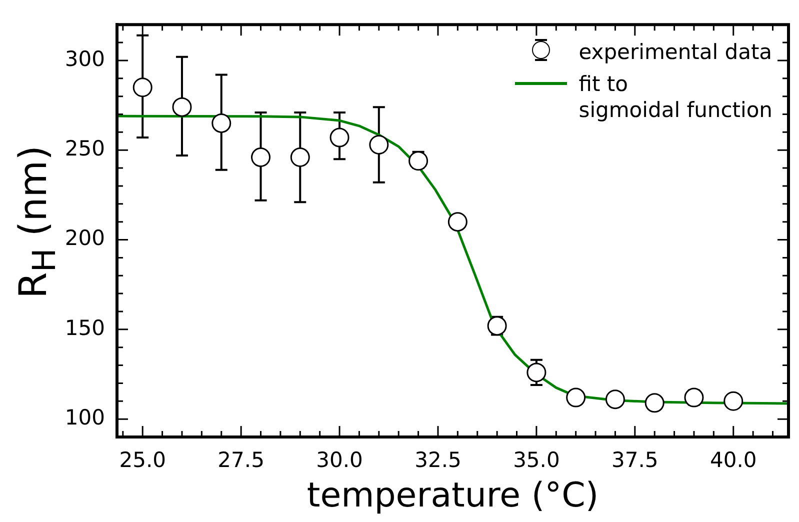  I want to click on legend-label: experimental data, so click(675, 51).